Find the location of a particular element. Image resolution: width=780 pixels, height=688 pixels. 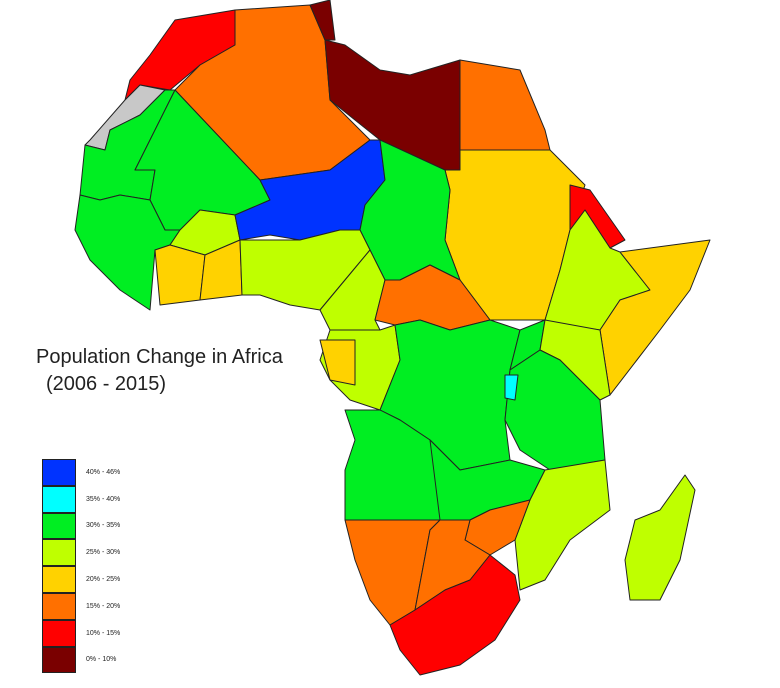

legend-label: 20% - 25% is located at coordinates (103, 580).